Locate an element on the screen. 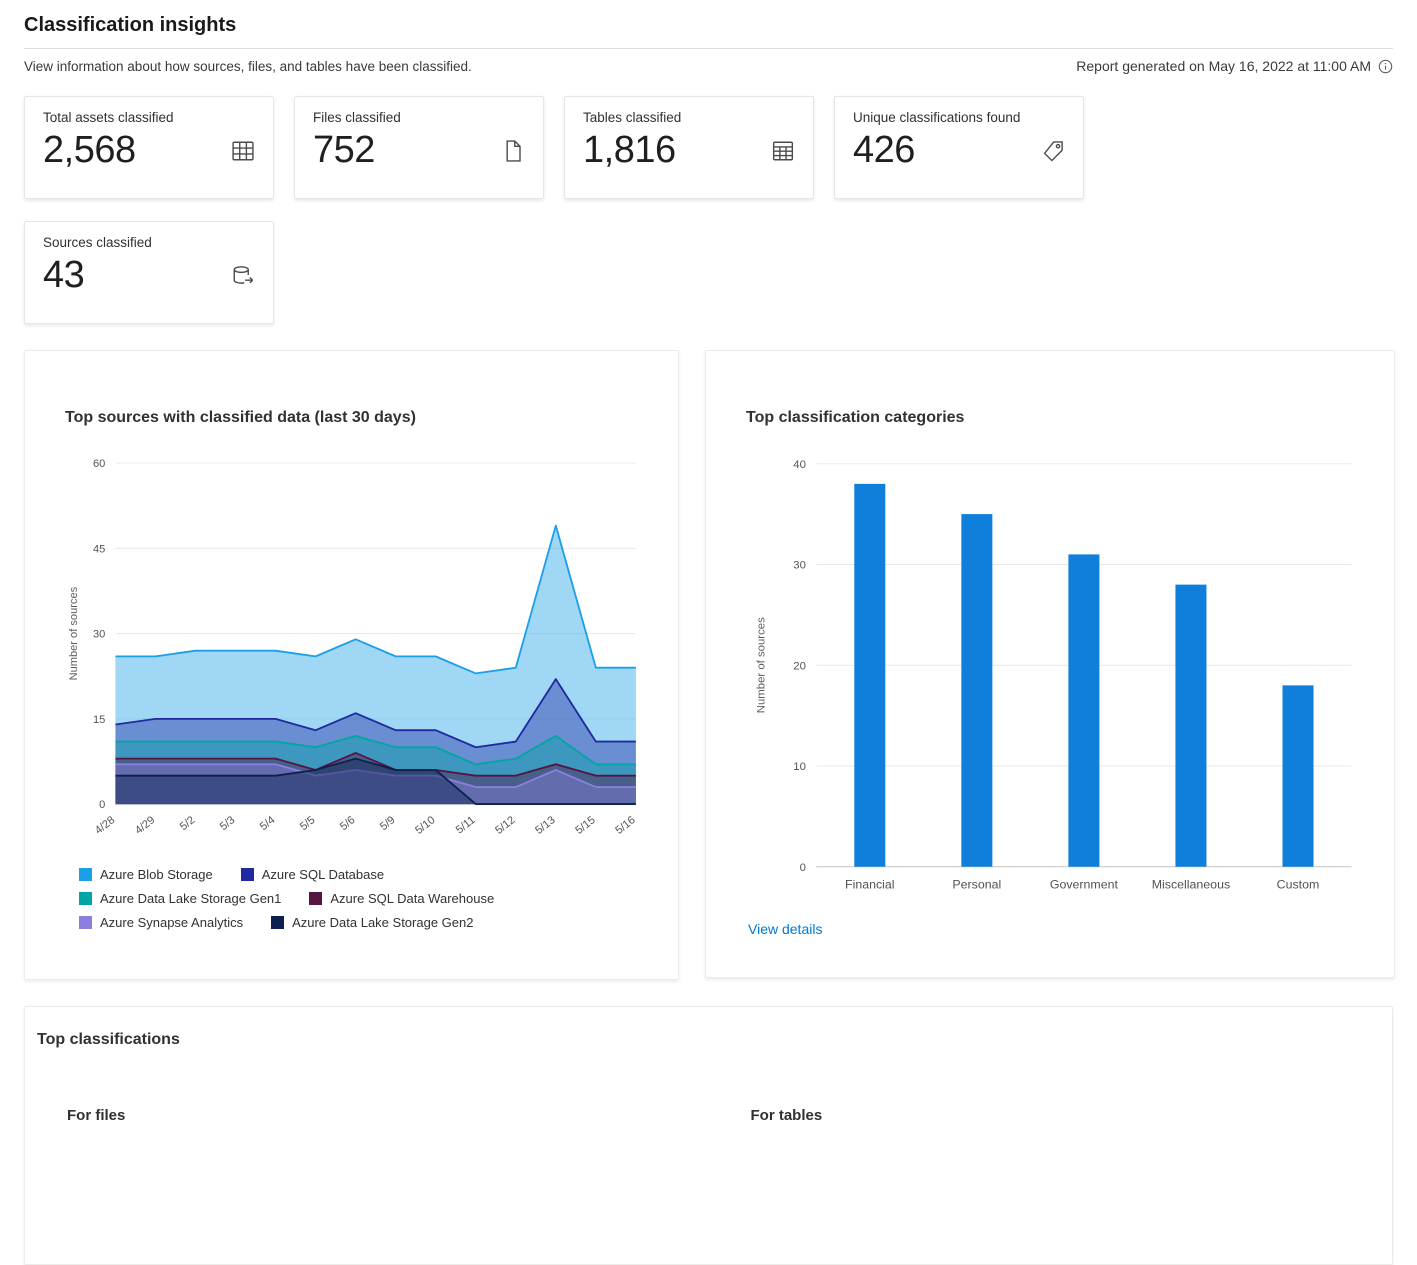  kpi-card-unique-classifications: Unique classifications found 426 is located at coordinates (959, 147).